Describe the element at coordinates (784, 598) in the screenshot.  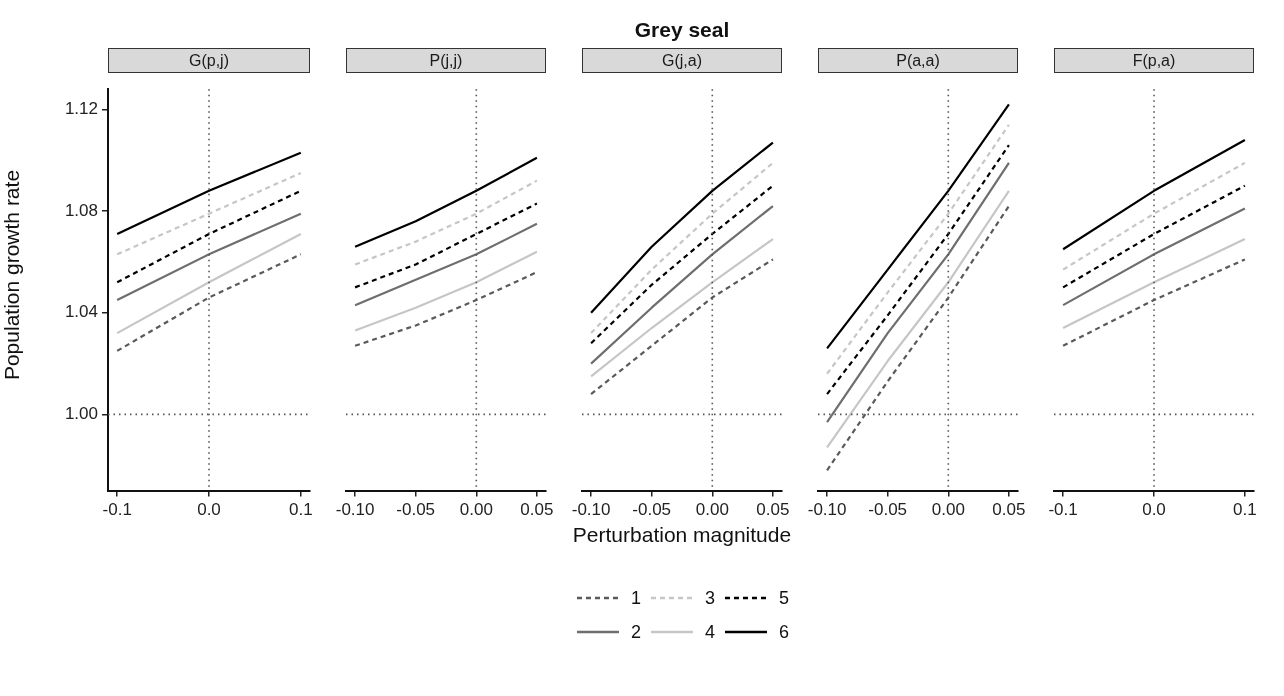
I see `legend-label: 5` at that location.